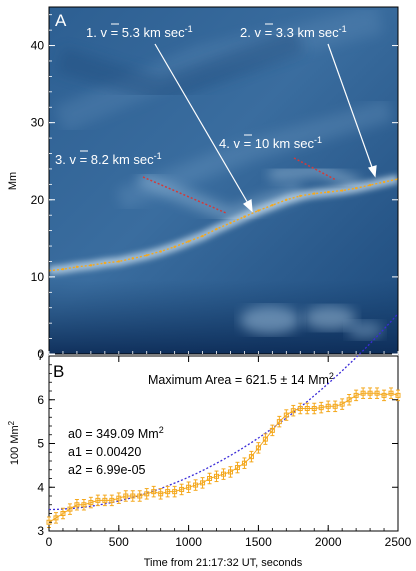 This screenshot has width=416, height=571. Describe the element at coordinates (241, 379) in the screenshot. I see `max-area-text: Maximum Area = 621.5 ± 14 Mm2` at that location.